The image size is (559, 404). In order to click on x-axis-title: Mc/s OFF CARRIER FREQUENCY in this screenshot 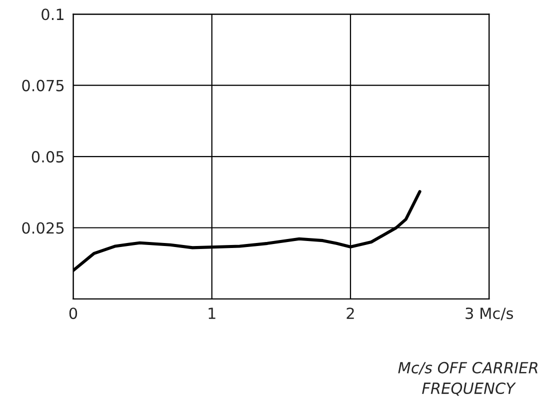, I will do `click(468, 379)`.